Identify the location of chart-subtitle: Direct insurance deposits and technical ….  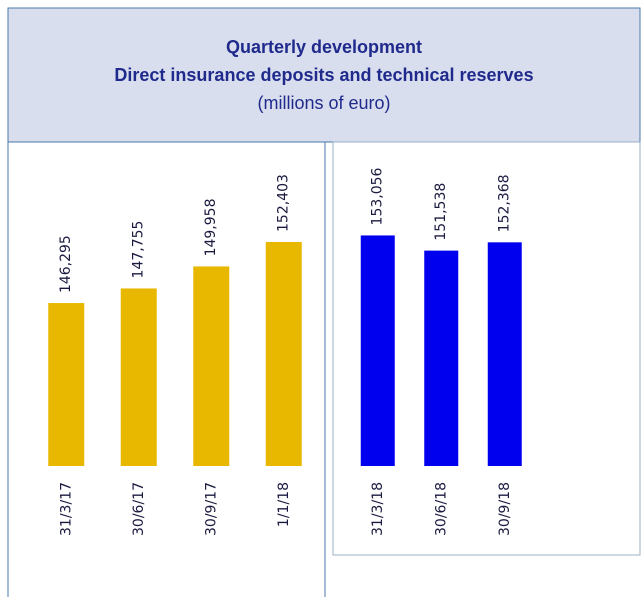
(323, 75).